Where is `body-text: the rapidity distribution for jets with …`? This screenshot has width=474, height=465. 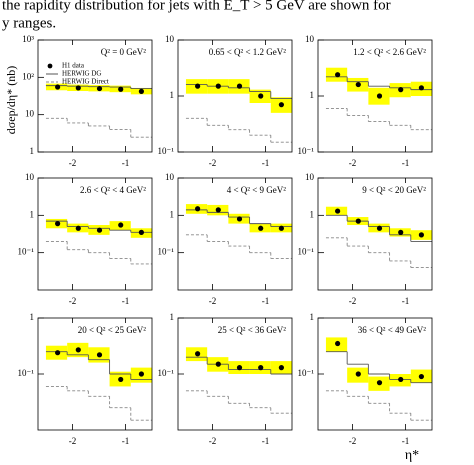 body-text: the rapidity distribution for jets with … is located at coordinates (196, 6).